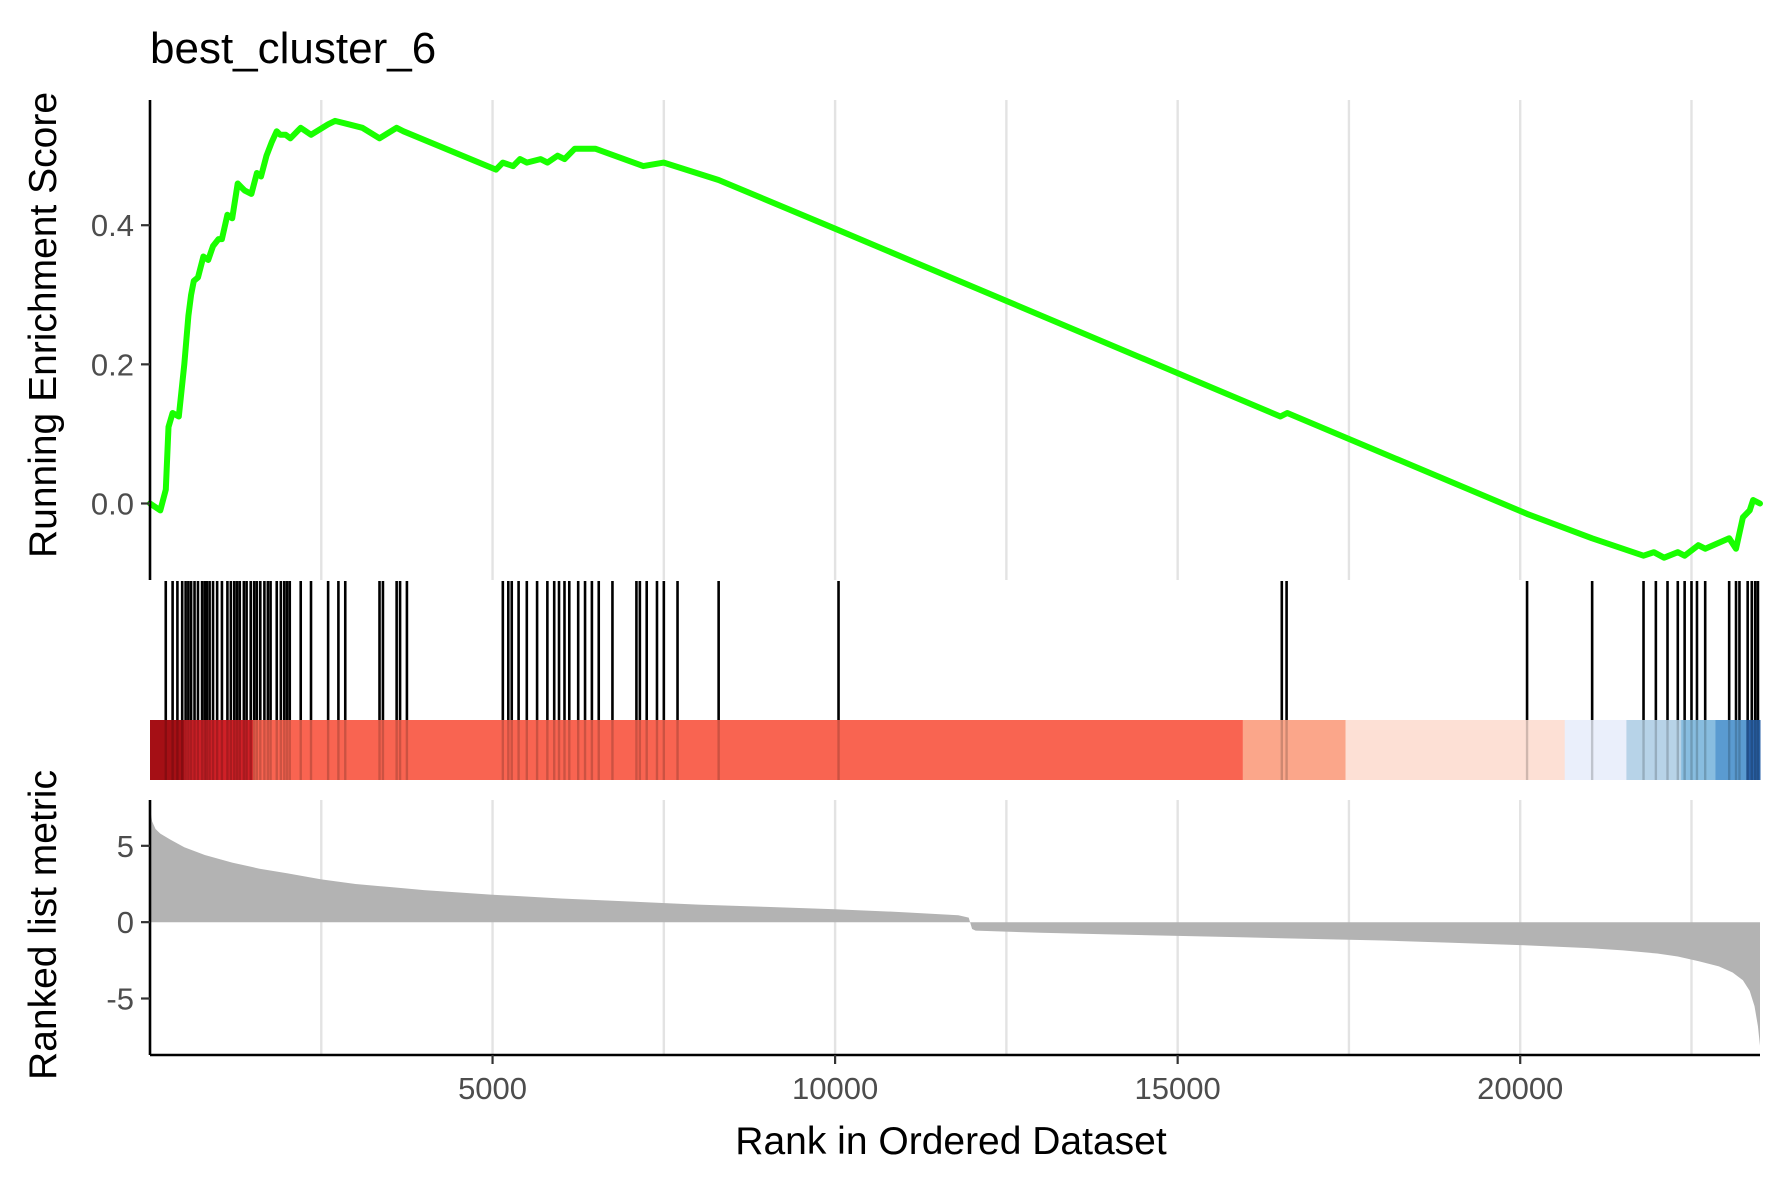  I want to click on x-tick-label: 20000, so click(1520, 1088).